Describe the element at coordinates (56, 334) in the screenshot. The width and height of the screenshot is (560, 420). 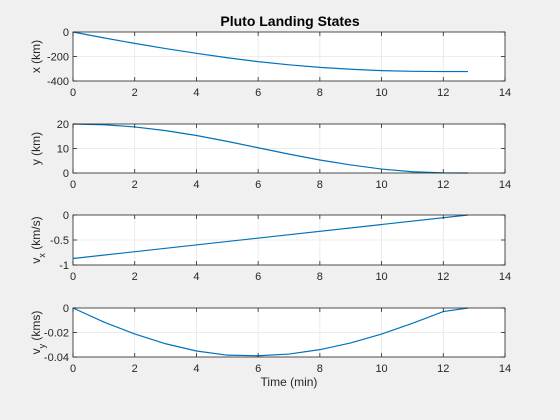
I see `y-tick-label: -0.02` at that location.